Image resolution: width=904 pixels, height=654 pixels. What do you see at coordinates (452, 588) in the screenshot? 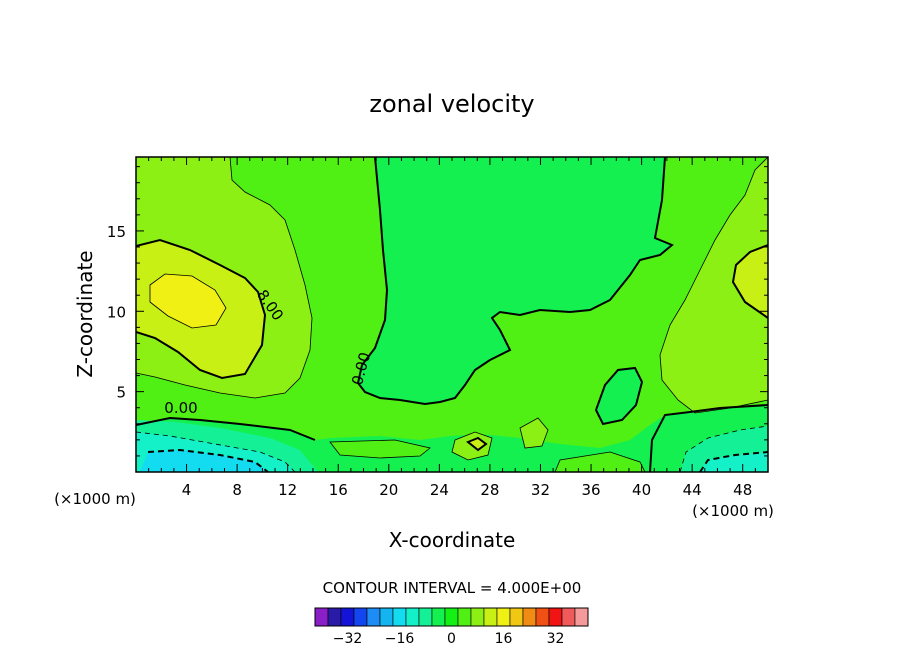
I see `contour-interval: CONTOUR INTERVAL = 4.000E+00` at bounding box center [452, 588].